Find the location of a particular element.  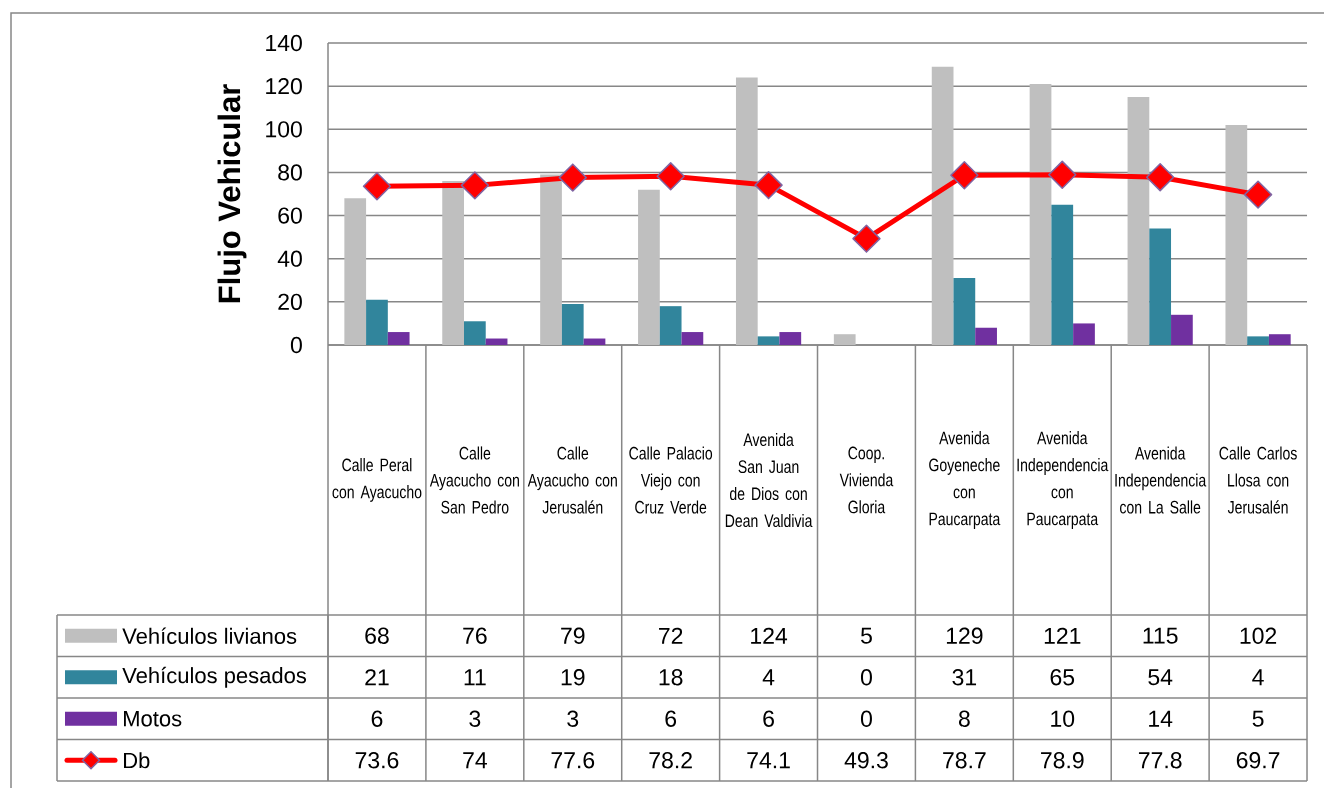

x-tick-label: Avenida Independencia con La Salle is located at coordinates (1161, 480).